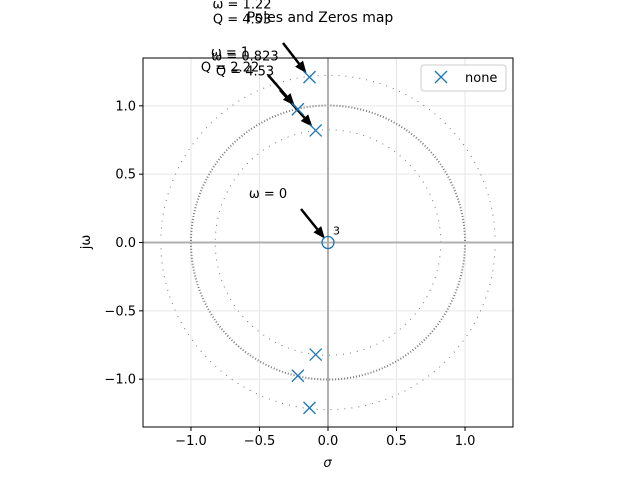 This screenshot has height=480, width=640. I want to click on legend: none, so click(463, 78).